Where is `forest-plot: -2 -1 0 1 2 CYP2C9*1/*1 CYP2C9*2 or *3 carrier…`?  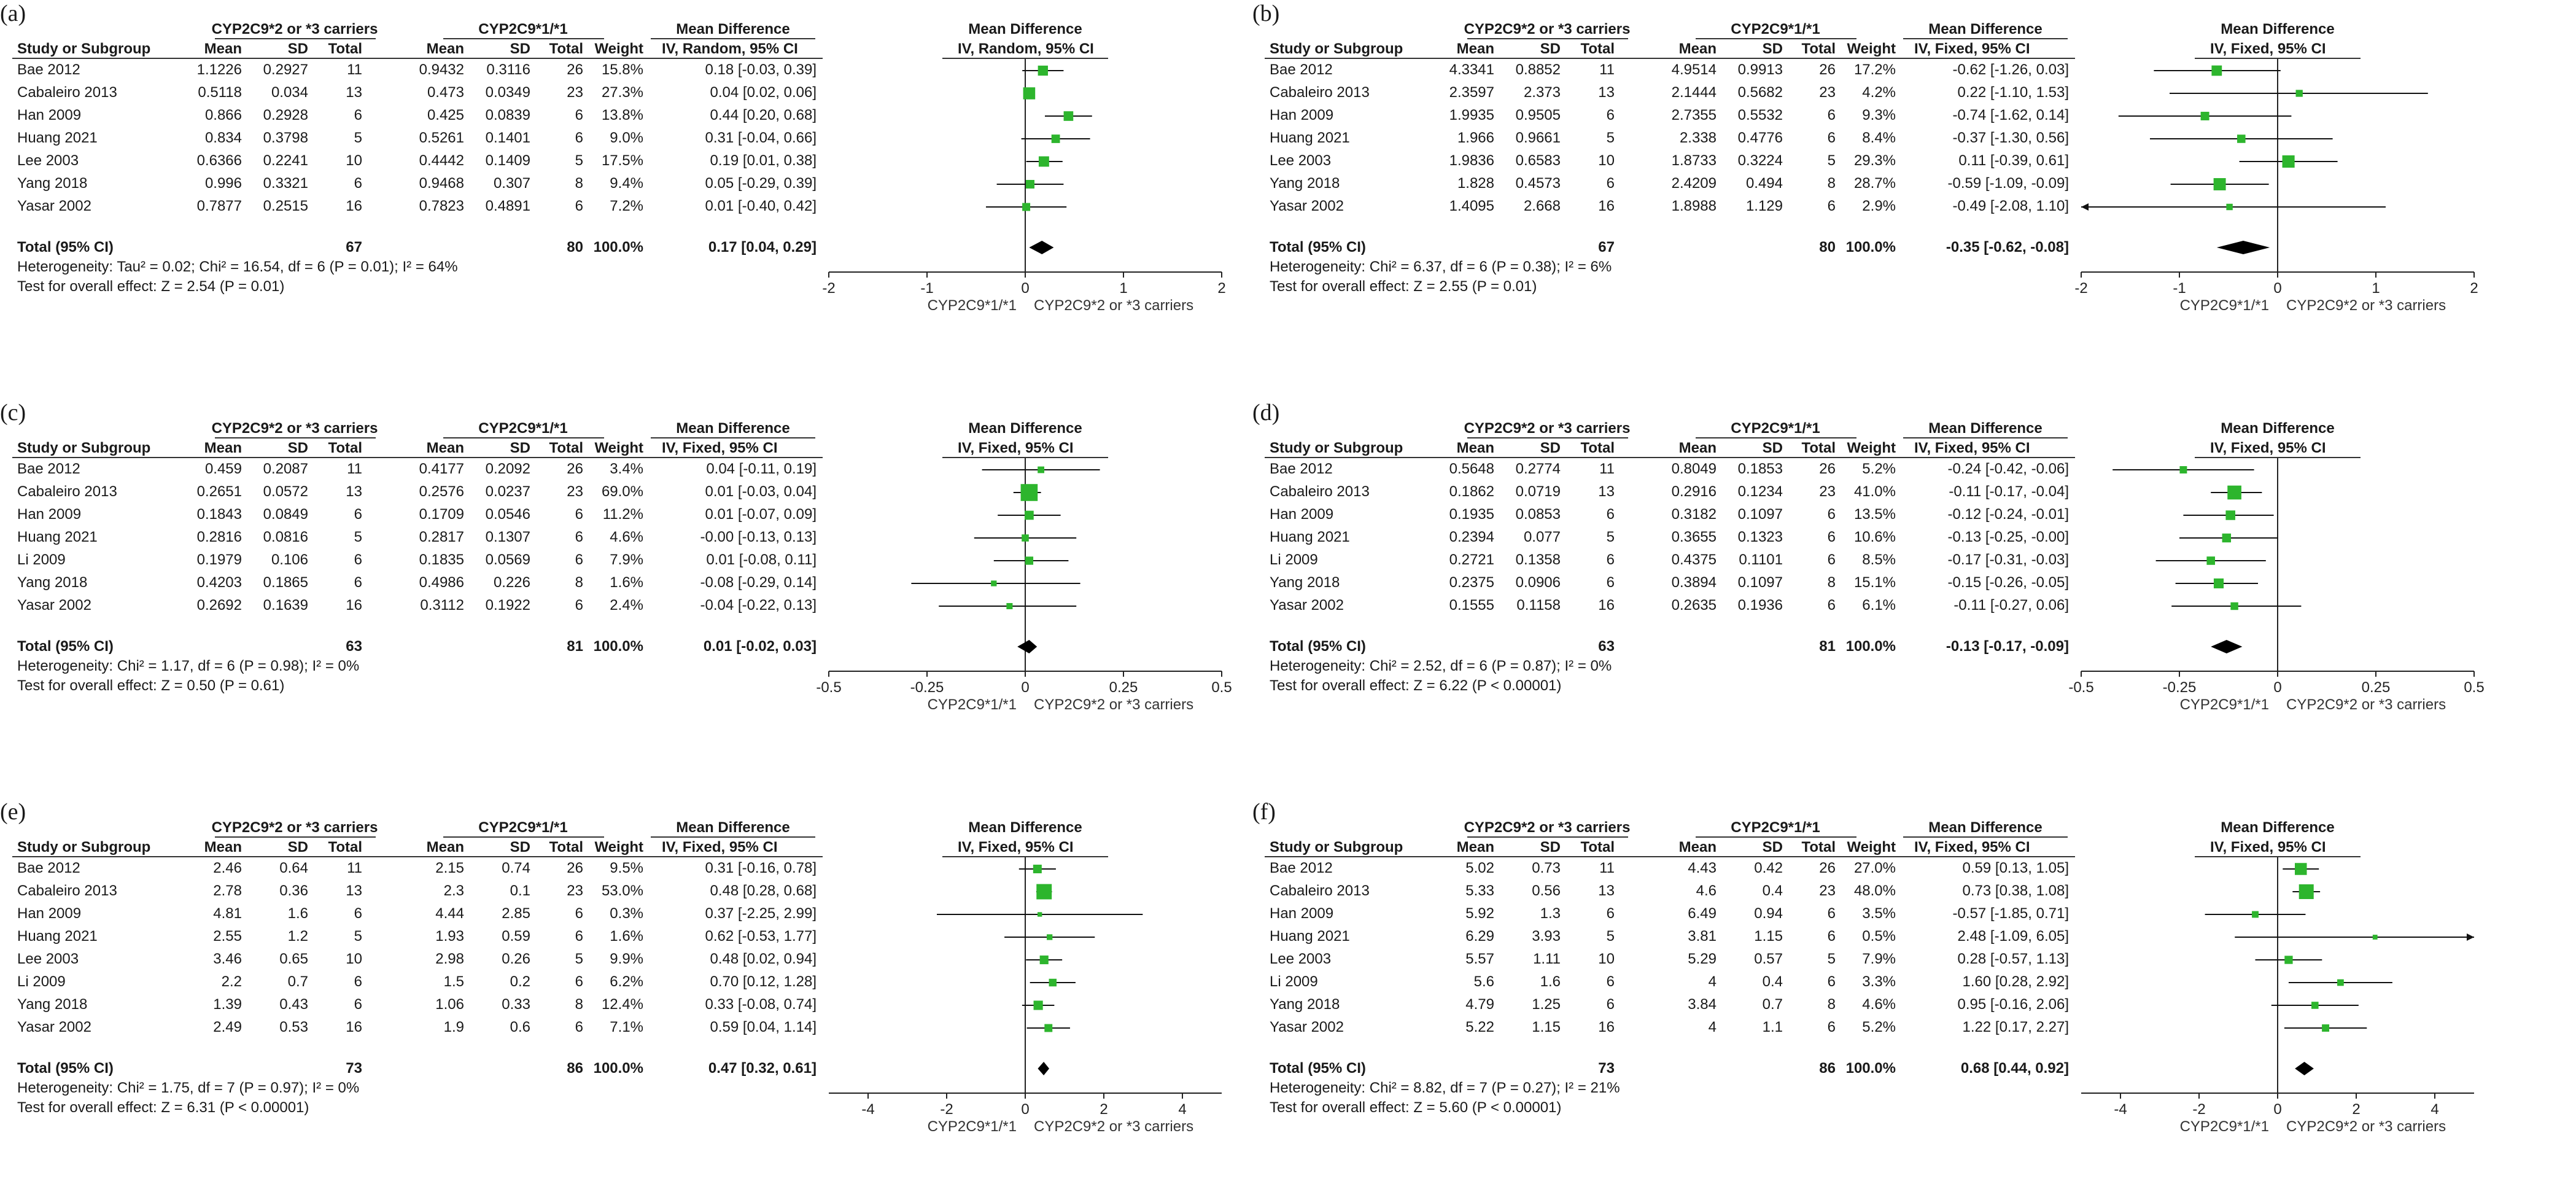 forest-plot: -2 -1 0 1 2 CYP2C9*1/*1 CYP2C9*2 or *3 carrier… is located at coordinates (1024, 186).